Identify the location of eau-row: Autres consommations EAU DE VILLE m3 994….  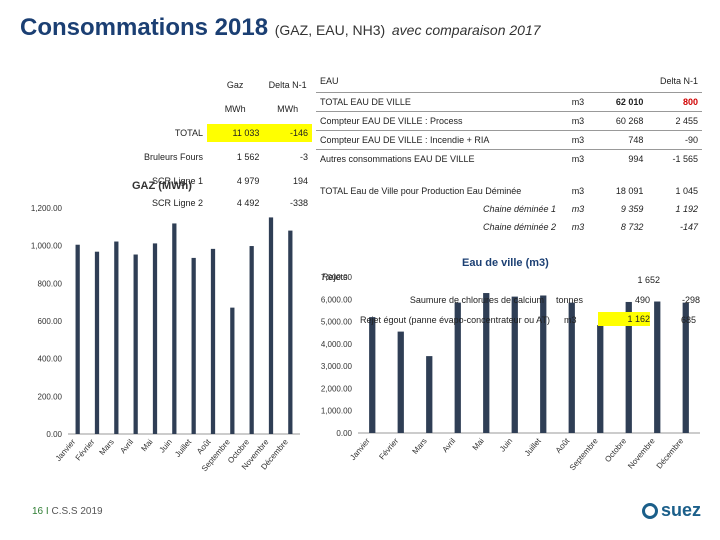
(509, 158).